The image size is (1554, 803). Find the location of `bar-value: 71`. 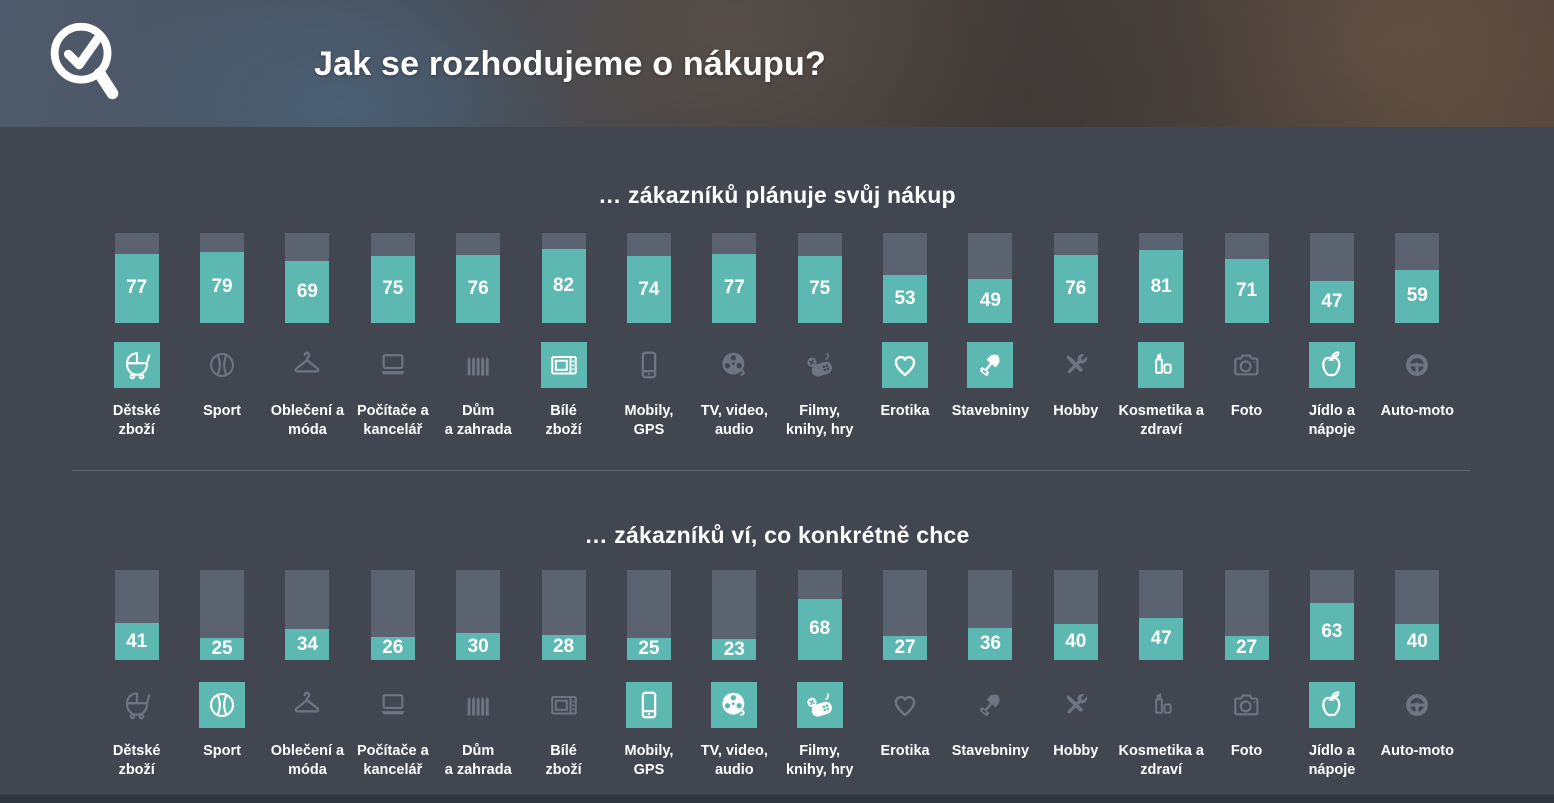

bar-value: 71 is located at coordinates (1246, 291).